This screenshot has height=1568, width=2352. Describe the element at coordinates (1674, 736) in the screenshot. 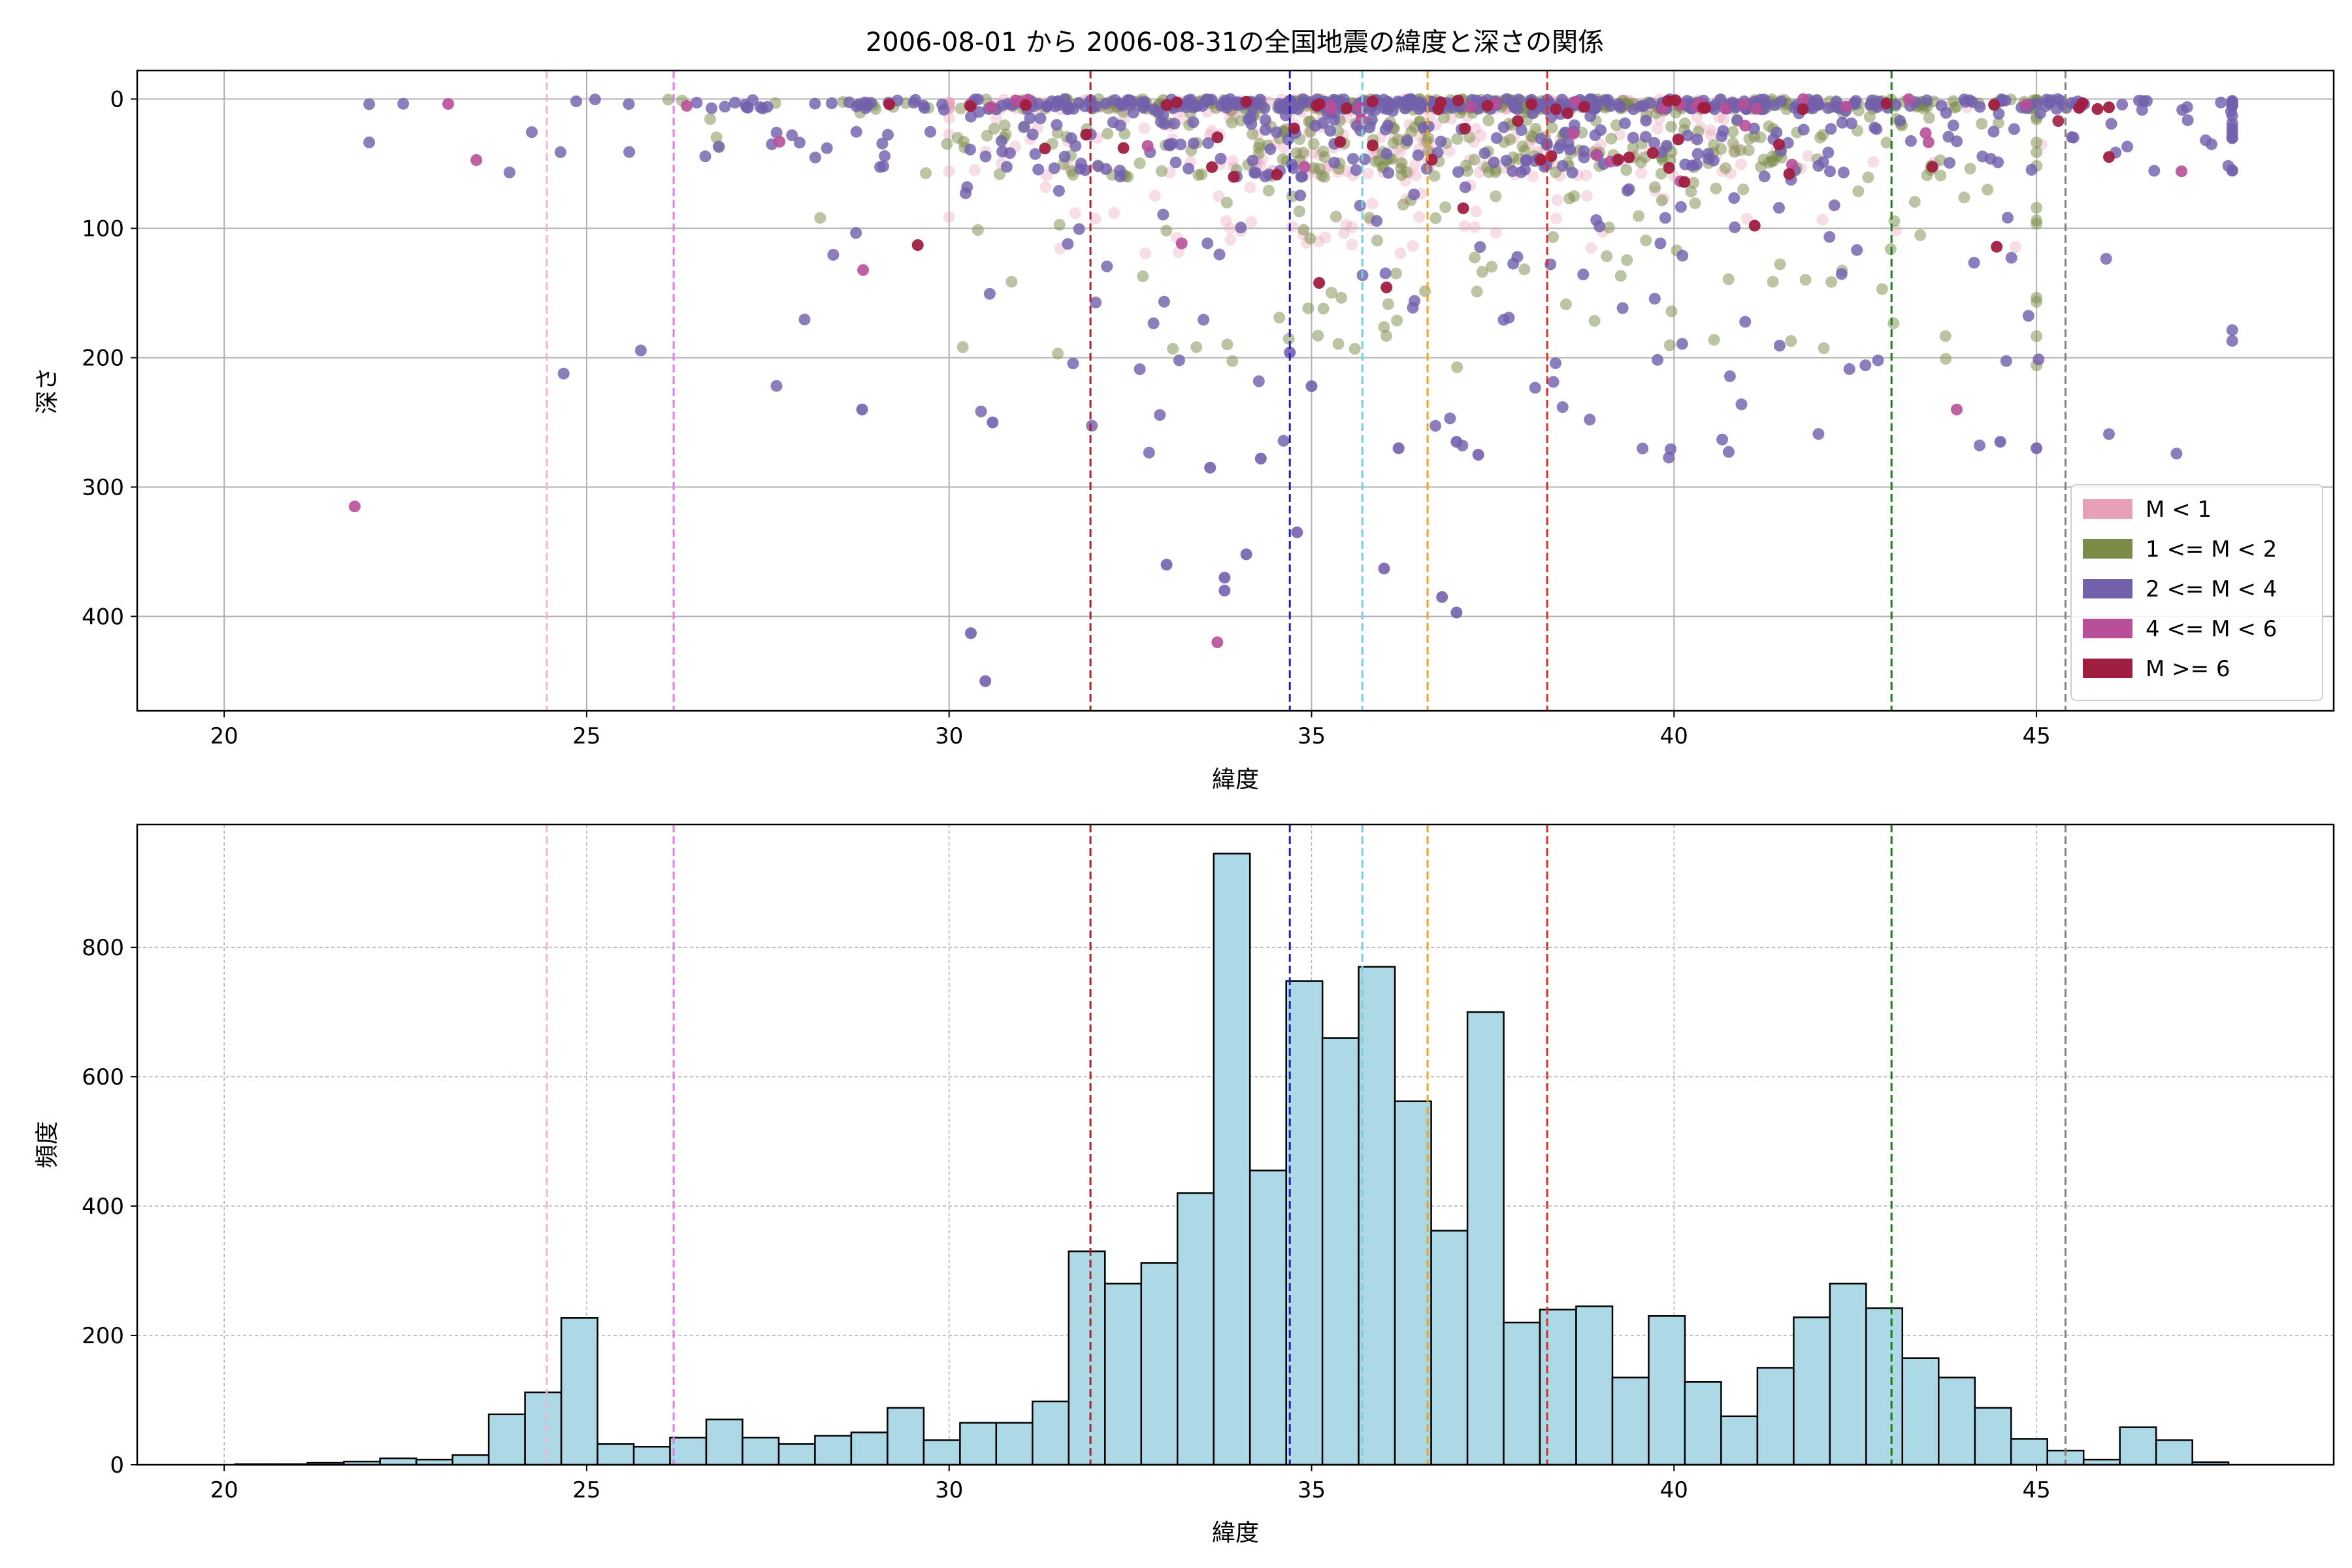

I see `scatter-x-tick-label: 40` at that location.